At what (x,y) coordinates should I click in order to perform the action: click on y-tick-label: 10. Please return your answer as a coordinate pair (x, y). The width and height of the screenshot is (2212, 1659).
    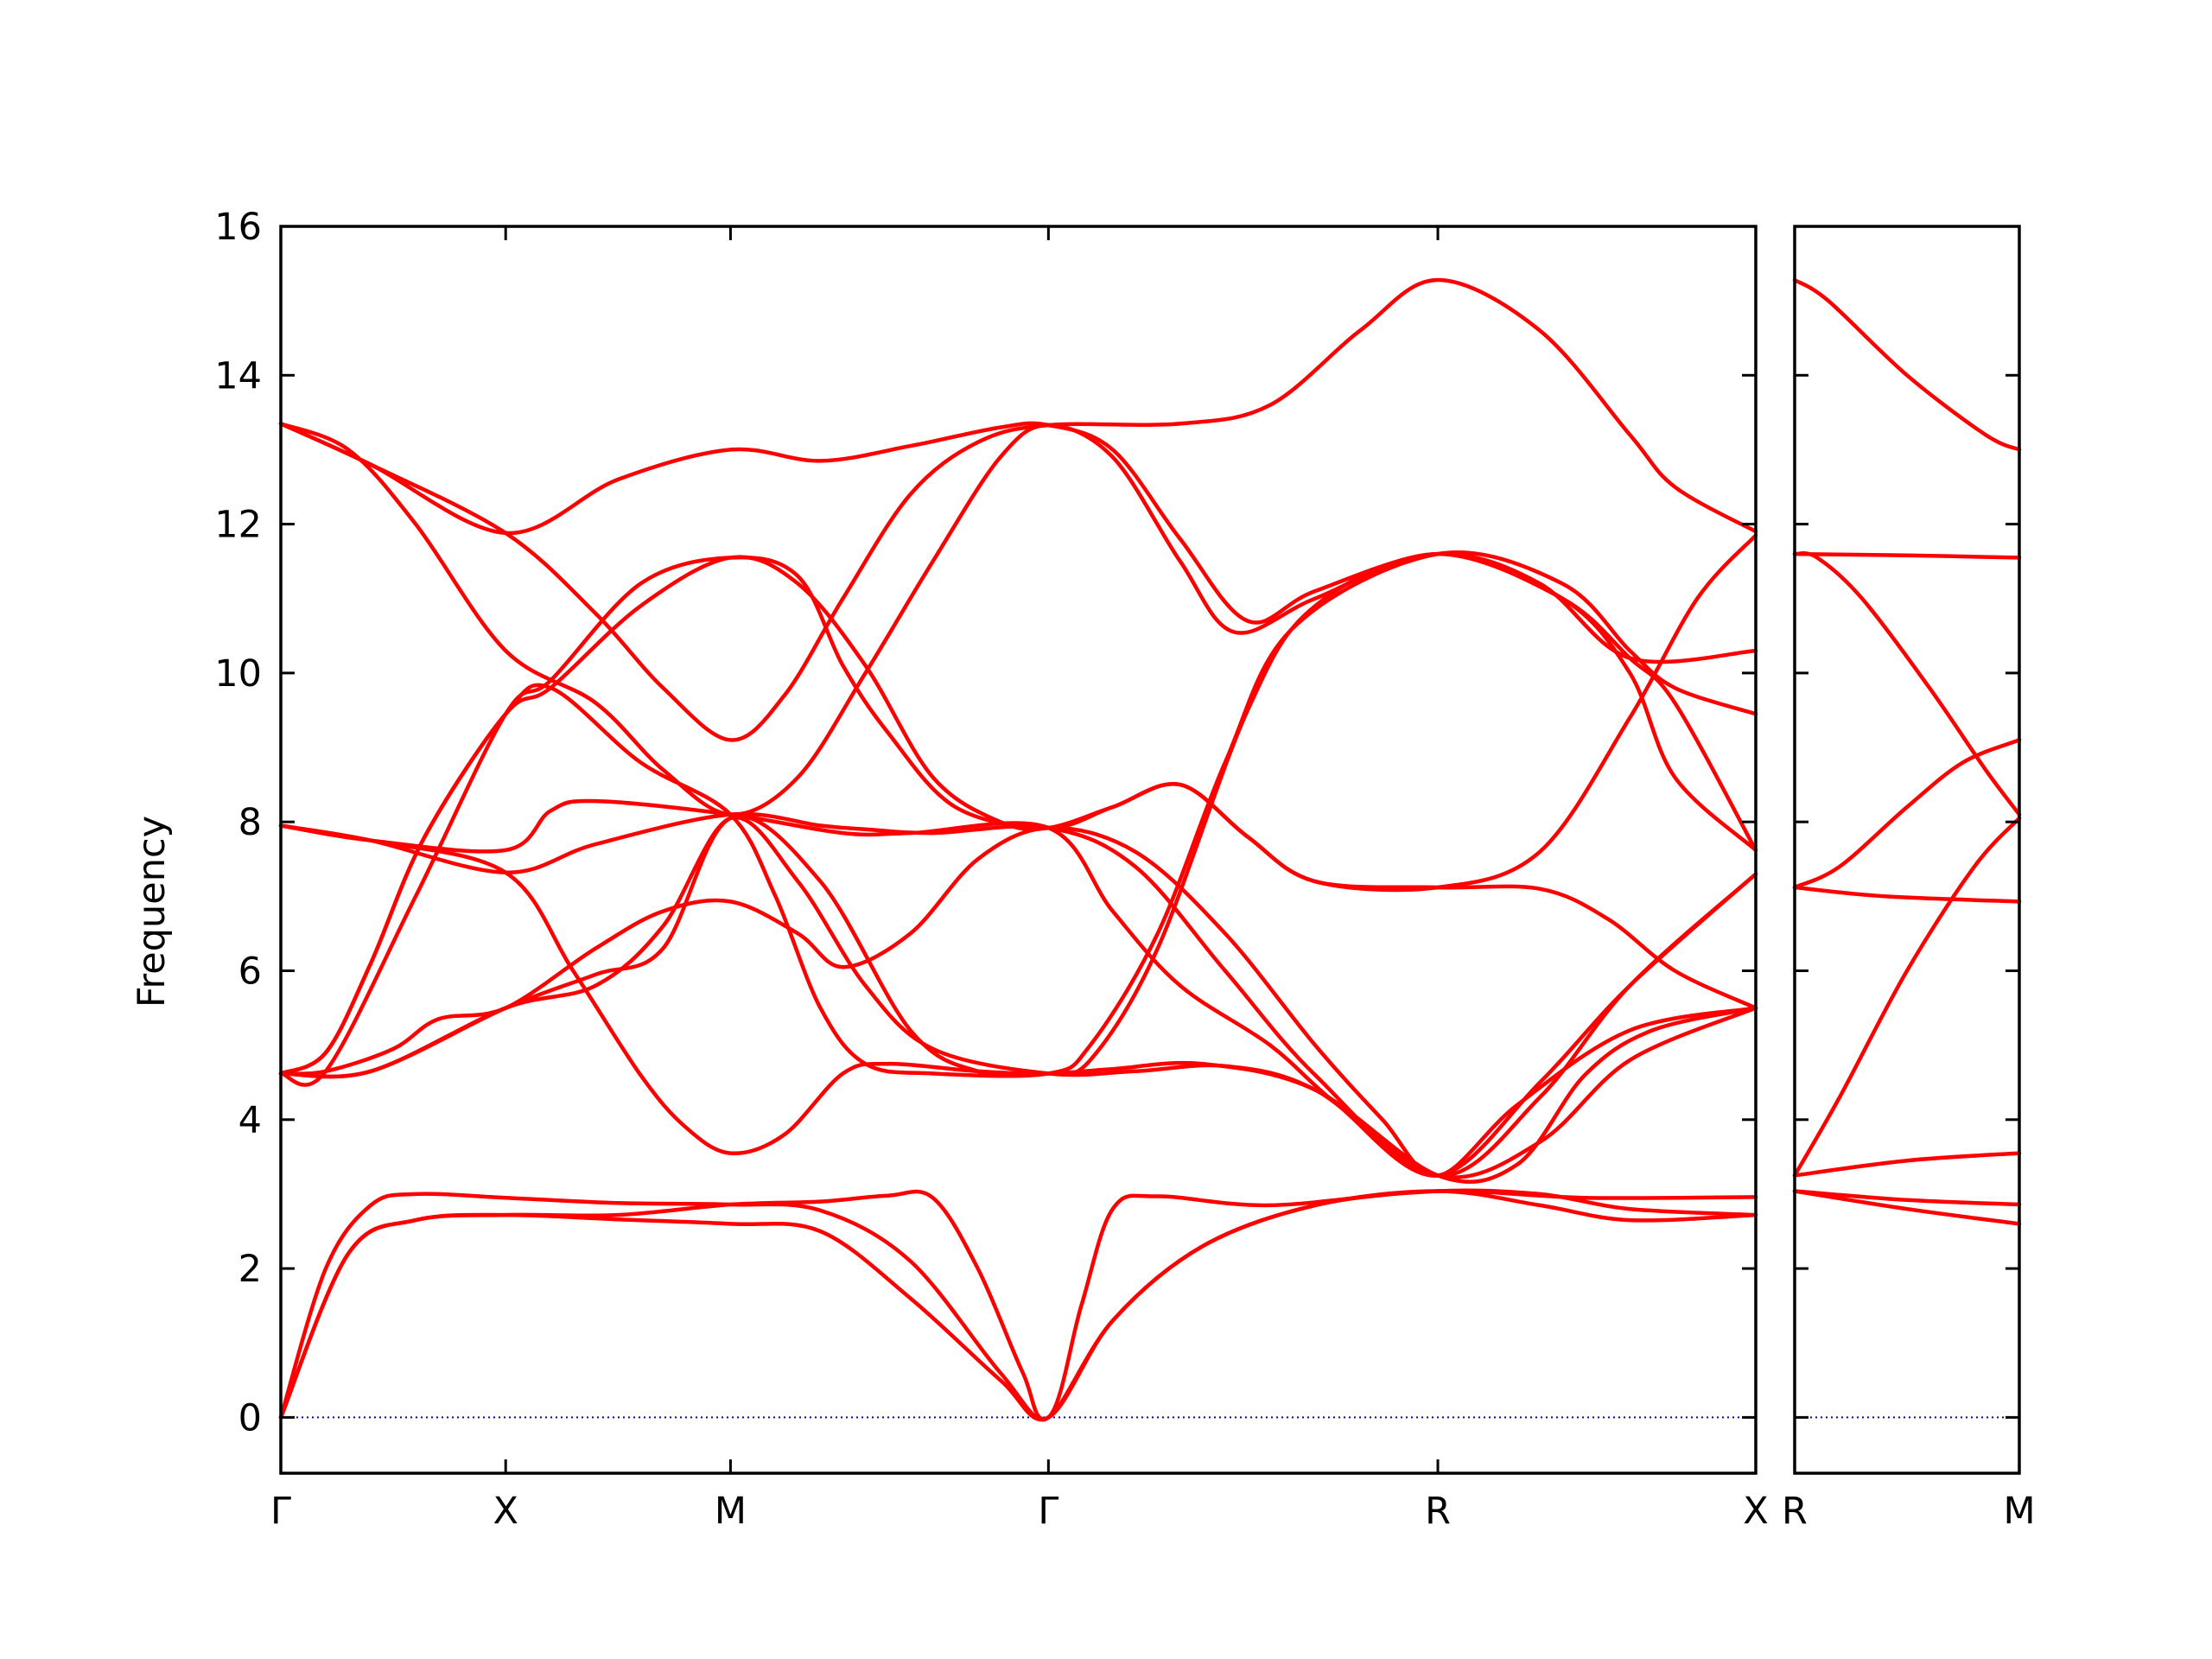
    Looking at the image, I should click on (238, 674).